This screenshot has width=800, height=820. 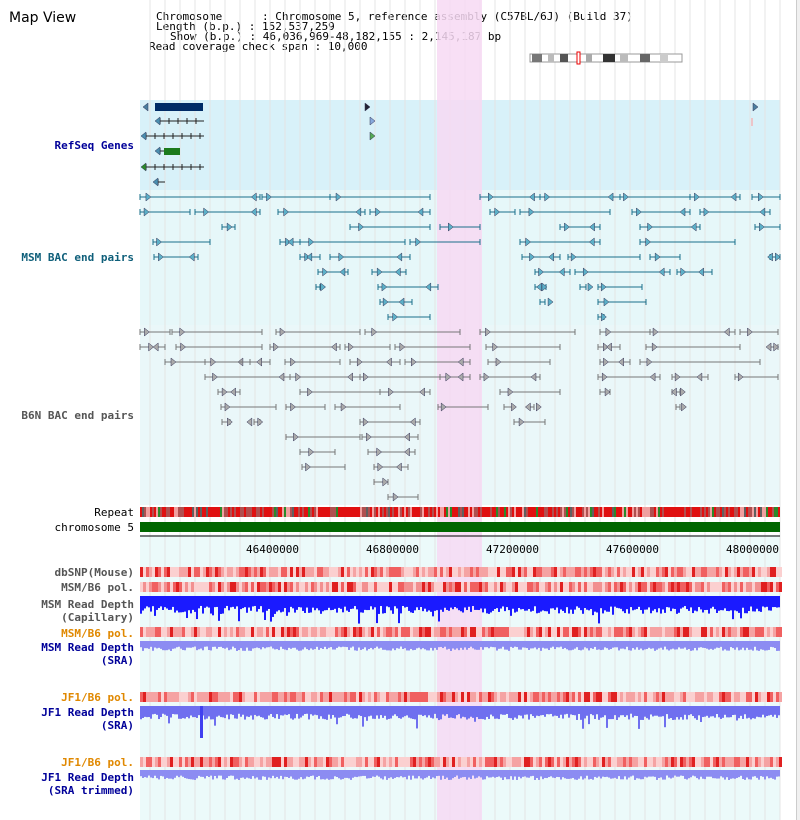 I want to click on track-label-jf1-read-depth-sra: JF1 Read Depth, so click(x=87, y=712).